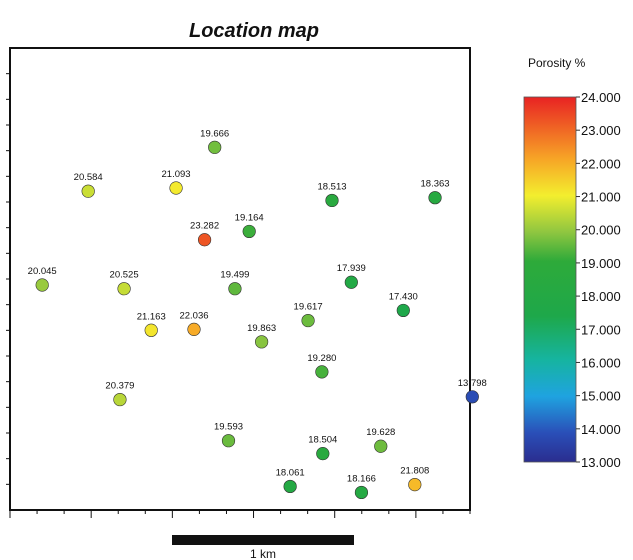  I want to click on well-point-label: 18.504, so click(322, 440).